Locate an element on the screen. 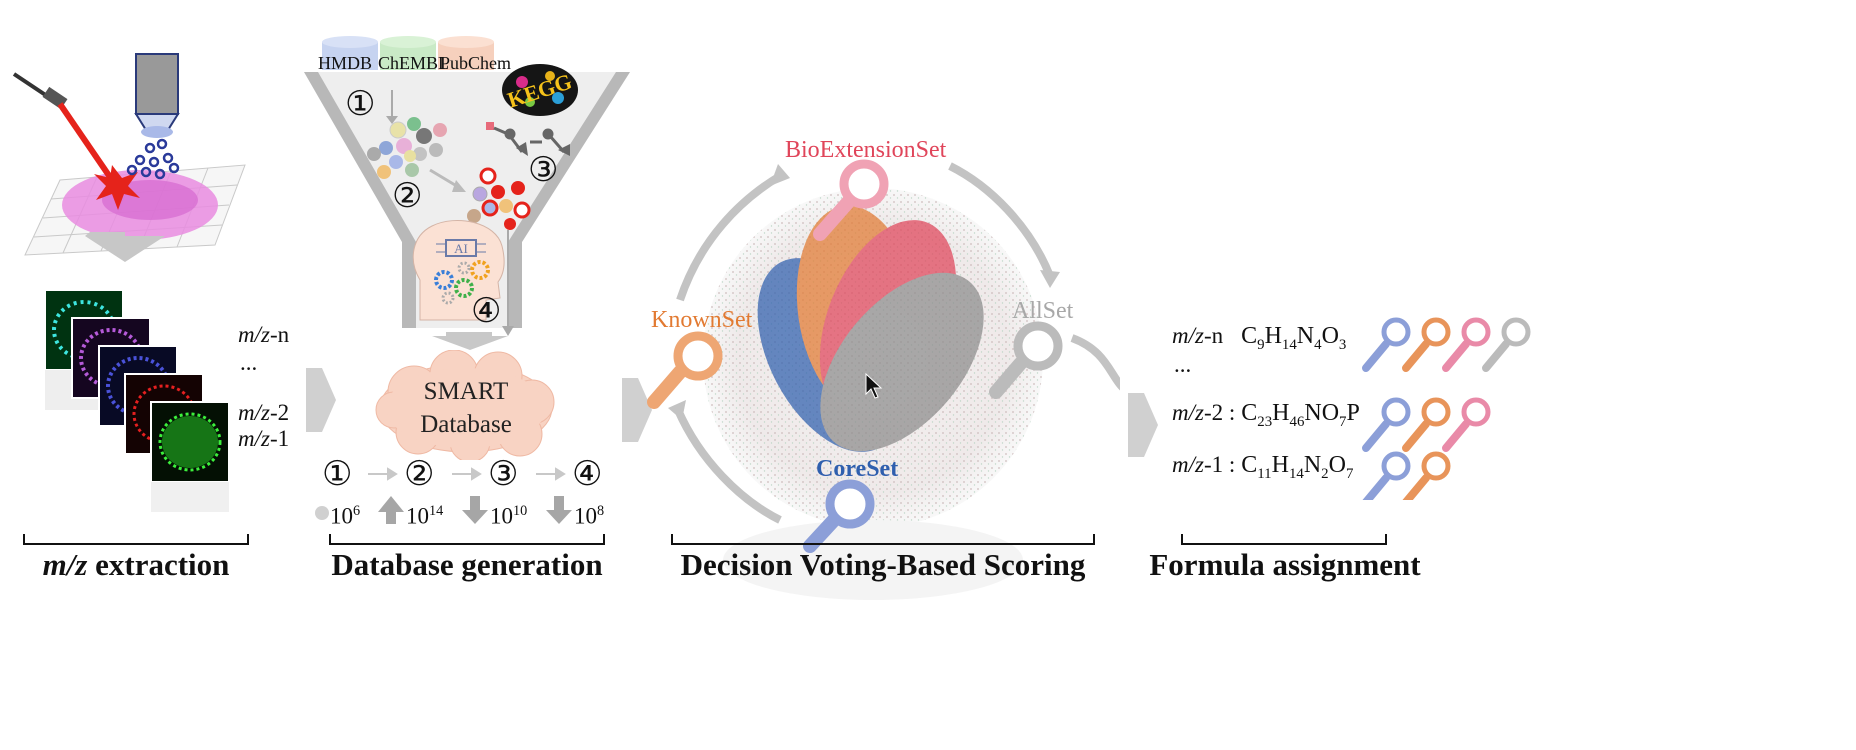 The height and width of the screenshot is (750, 1856). formula-bracket is located at coordinates (1284, 539).